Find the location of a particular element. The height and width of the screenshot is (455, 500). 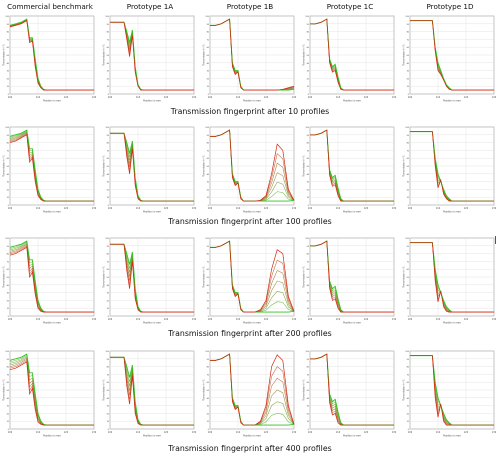

column-header-prototype-1c: Prototype 1C is located at coordinates (350, 6).